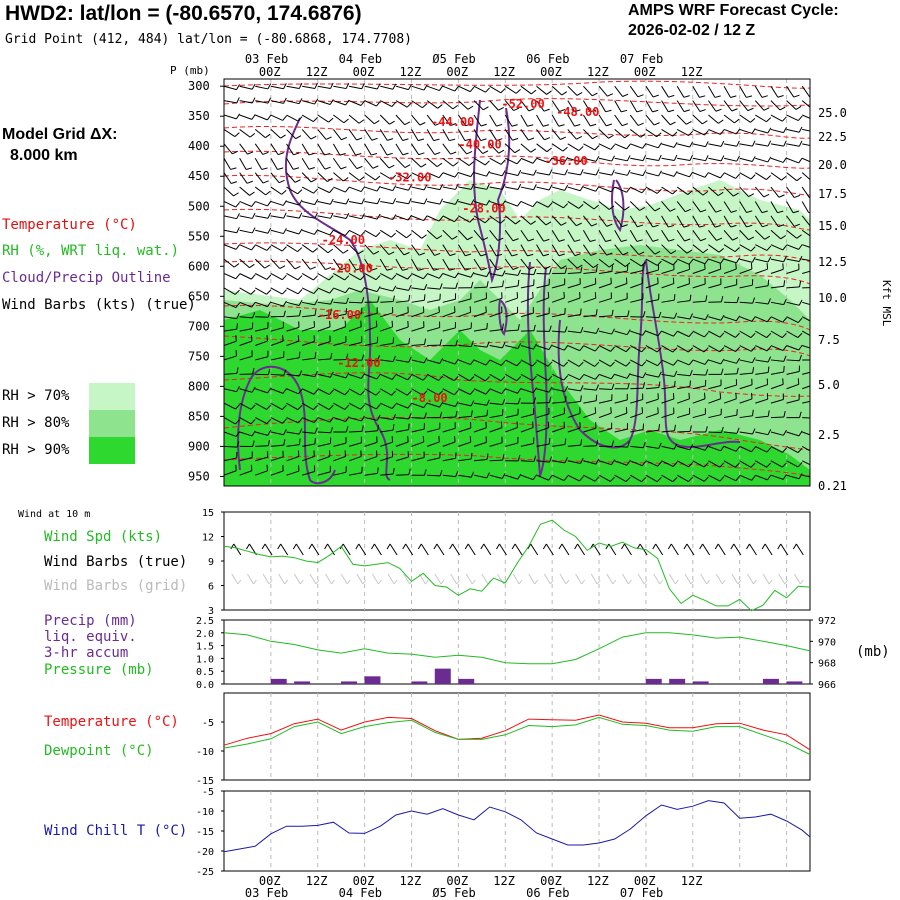 The image size is (900, 900). Describe the element at coordinates (90, 621) in the screenshot. I see `precip-label: Precip (mm)` at that location.